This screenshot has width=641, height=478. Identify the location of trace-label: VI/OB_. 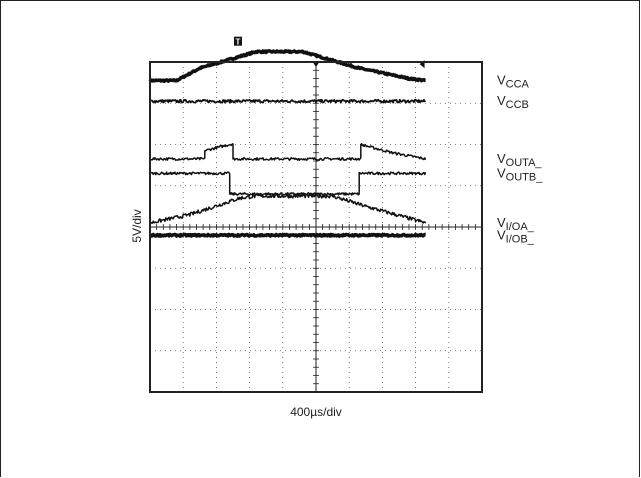
(516, 236).